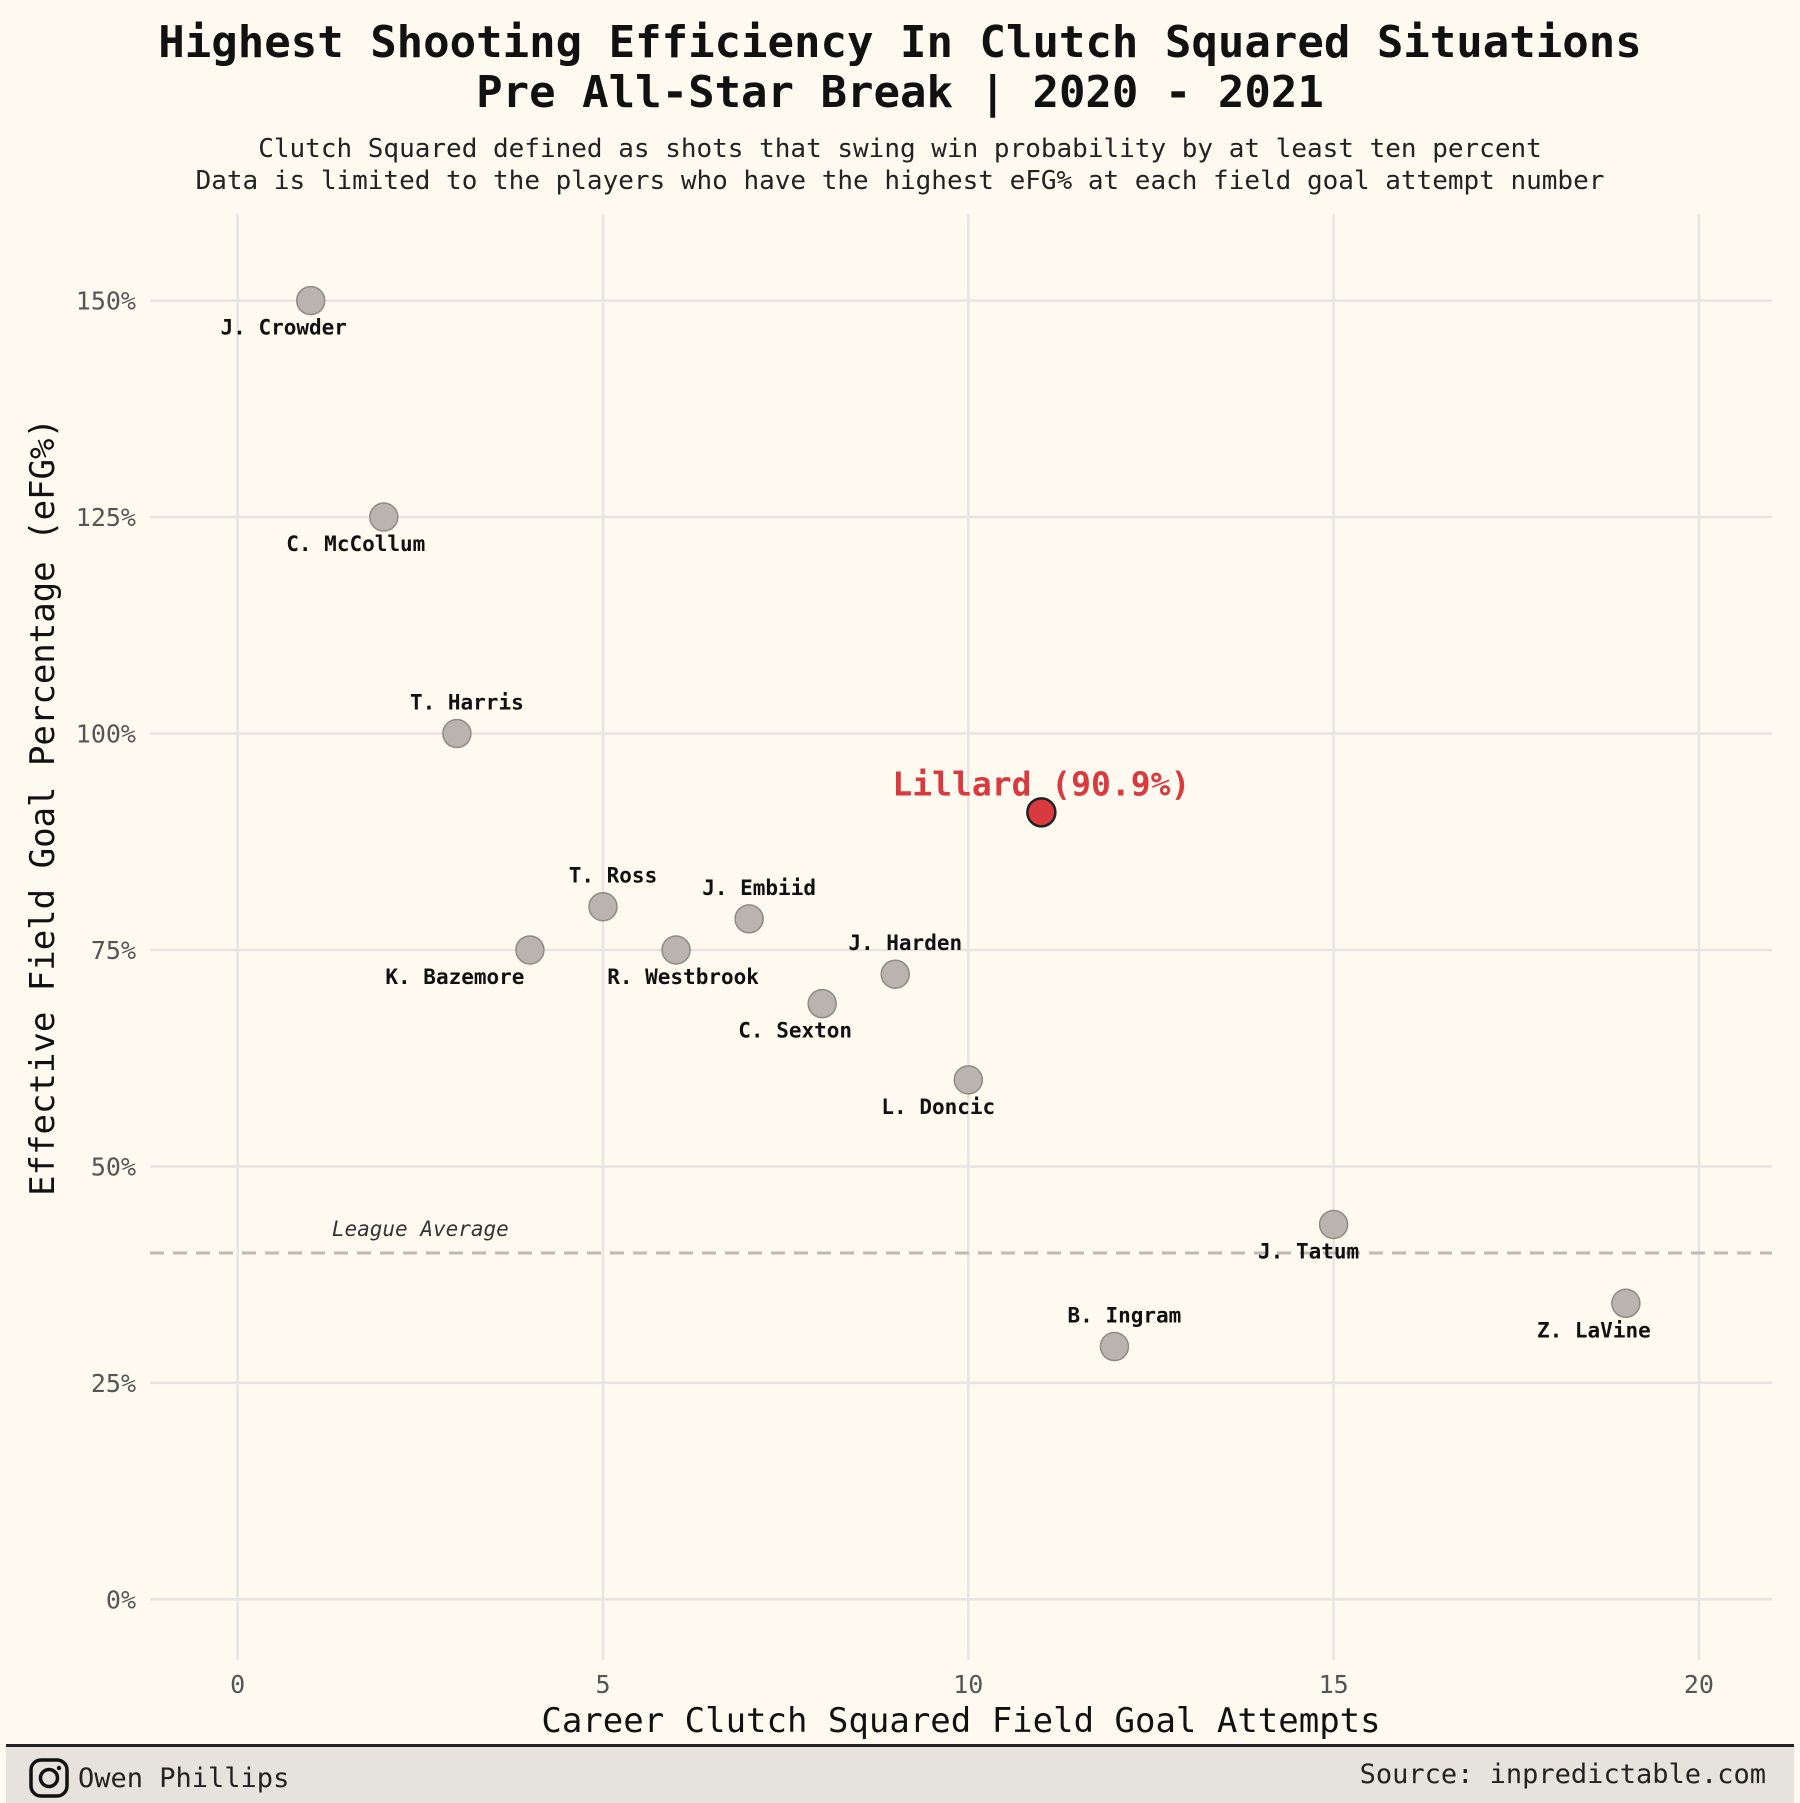  Describe the element at coordinates (602, 1684) in the screenshot. I see `x-tick-label: 5` at that location.